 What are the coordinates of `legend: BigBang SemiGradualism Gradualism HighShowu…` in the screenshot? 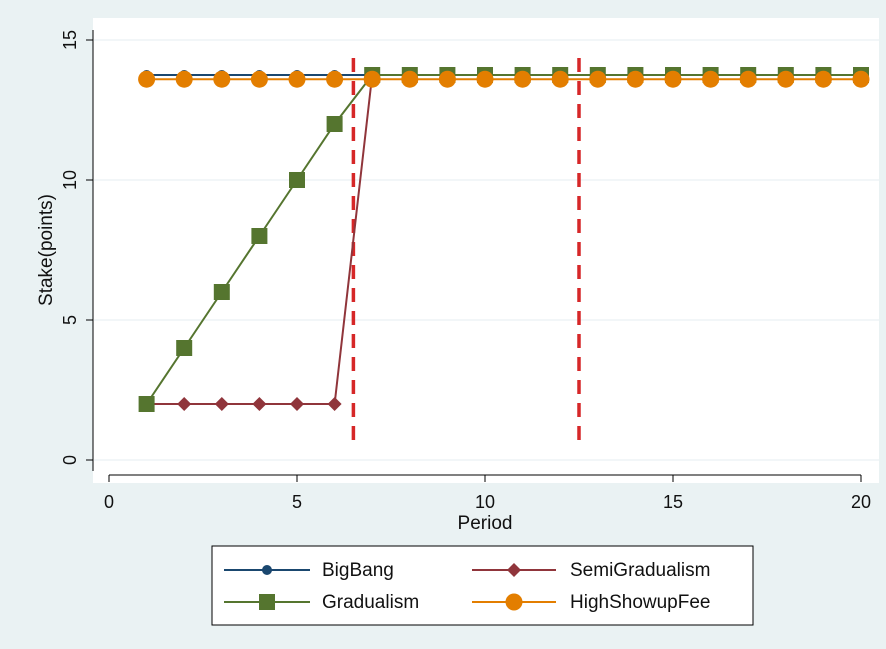 It's located at (482, 585).